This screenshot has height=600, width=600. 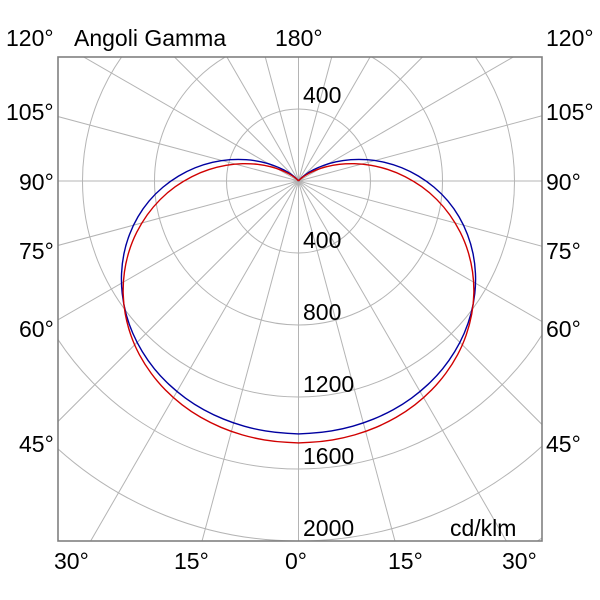 What do you see at coordinates (519, 561) in the screenshot?
I see `angular-label-bottom-30-right: 30°` at bounding box center [519, 561].